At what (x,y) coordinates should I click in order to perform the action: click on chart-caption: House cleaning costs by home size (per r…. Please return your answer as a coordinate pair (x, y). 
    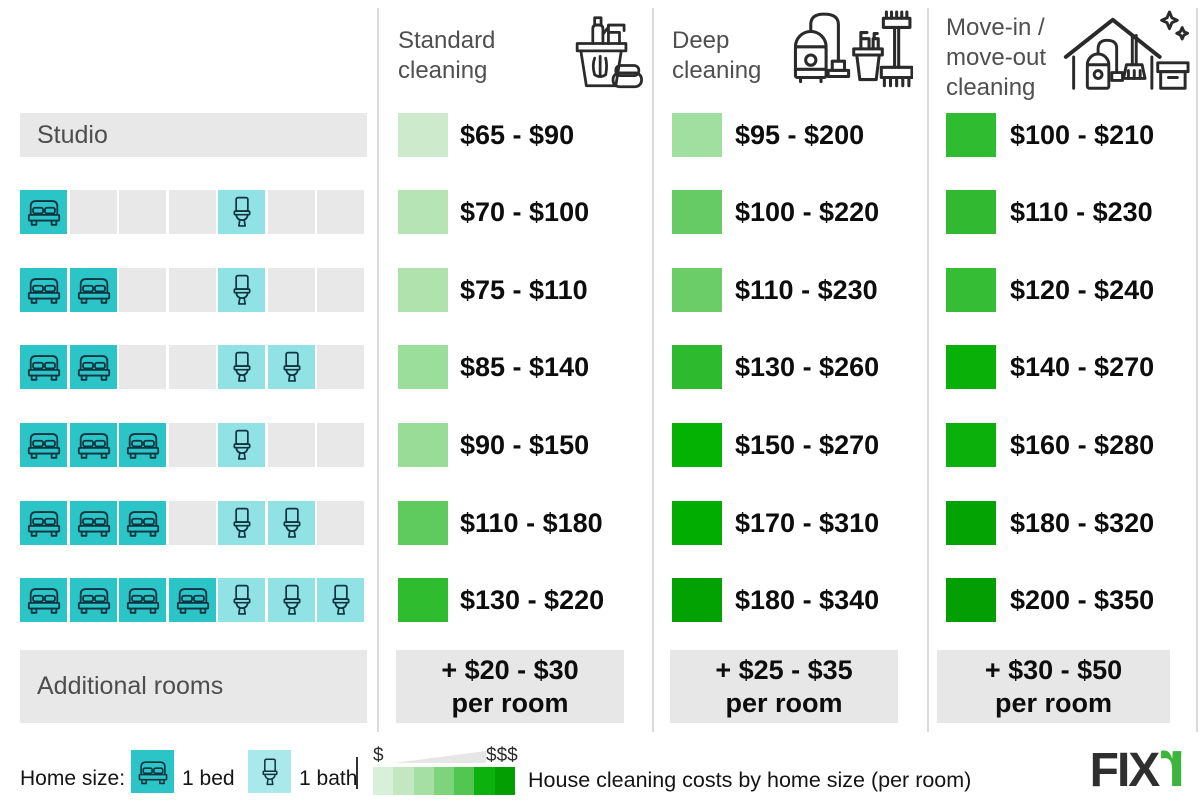
    Looking at the image, I should click on (750, 780).